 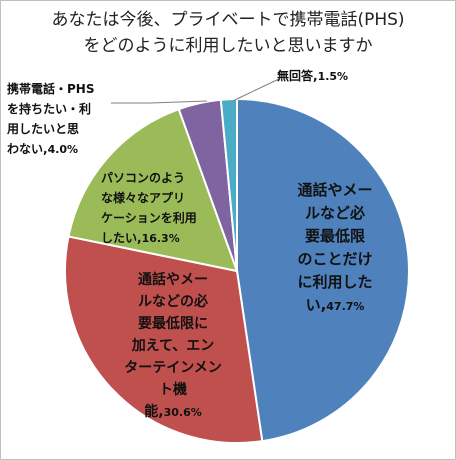 I want to click on slice-label-minimum-use: 通話やメー ルなど必 要最低限 のことだけ に利用した い,47.7%, so click(x=335, y=247).